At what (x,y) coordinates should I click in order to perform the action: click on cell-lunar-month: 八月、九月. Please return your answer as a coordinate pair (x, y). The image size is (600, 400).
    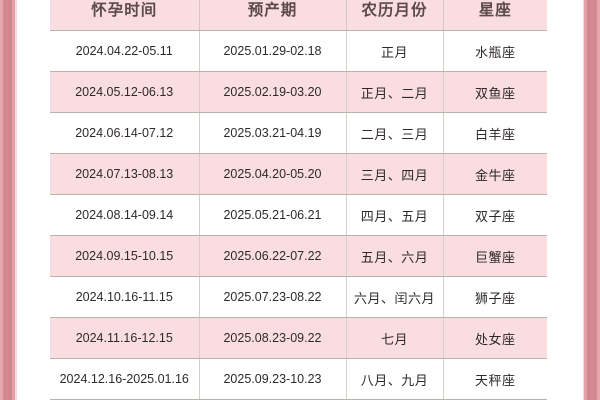
    Looking at the image, I should click on (395, 379).